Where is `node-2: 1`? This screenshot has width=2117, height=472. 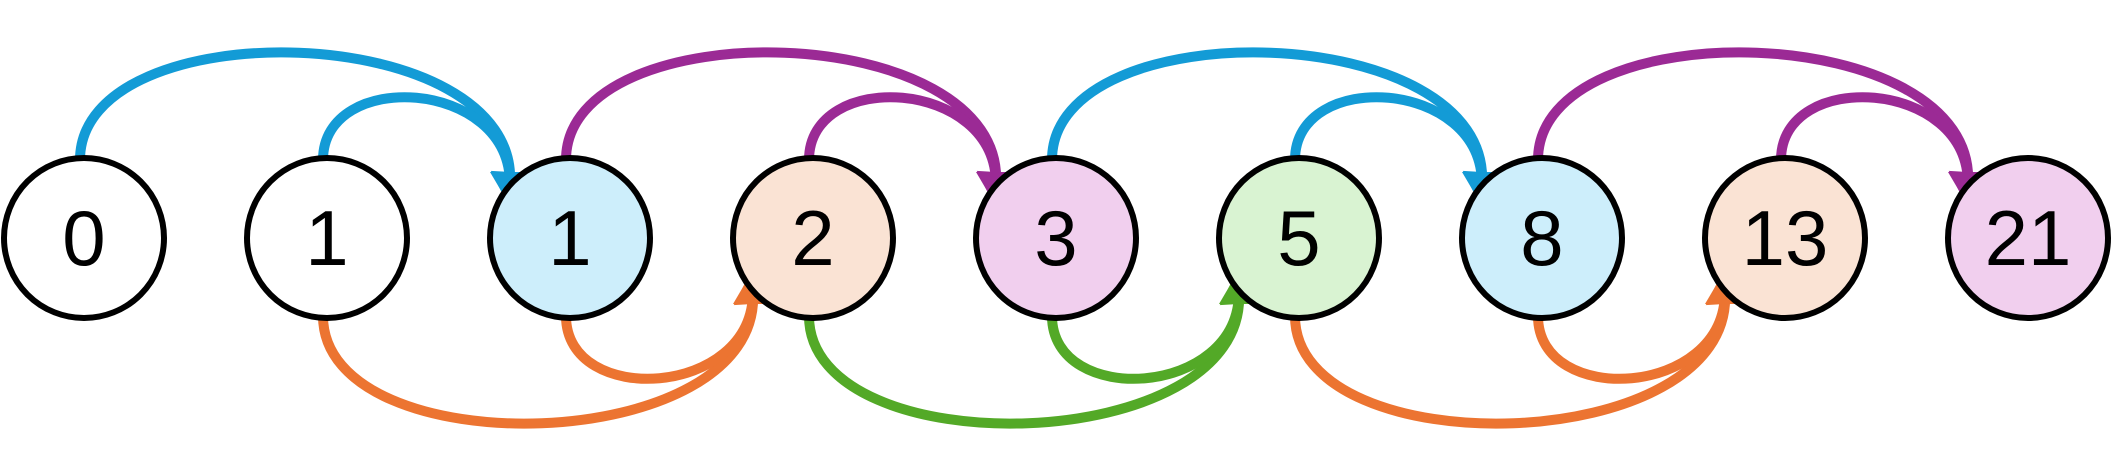 node-2: 1 is located at coordinates (570, 238).